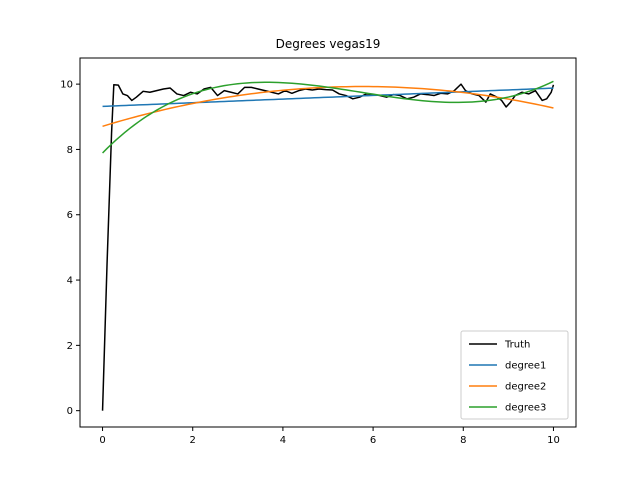 This screenshot has height=480, width=640. I want to click on x-tick-label: 2, so click(193, 440).